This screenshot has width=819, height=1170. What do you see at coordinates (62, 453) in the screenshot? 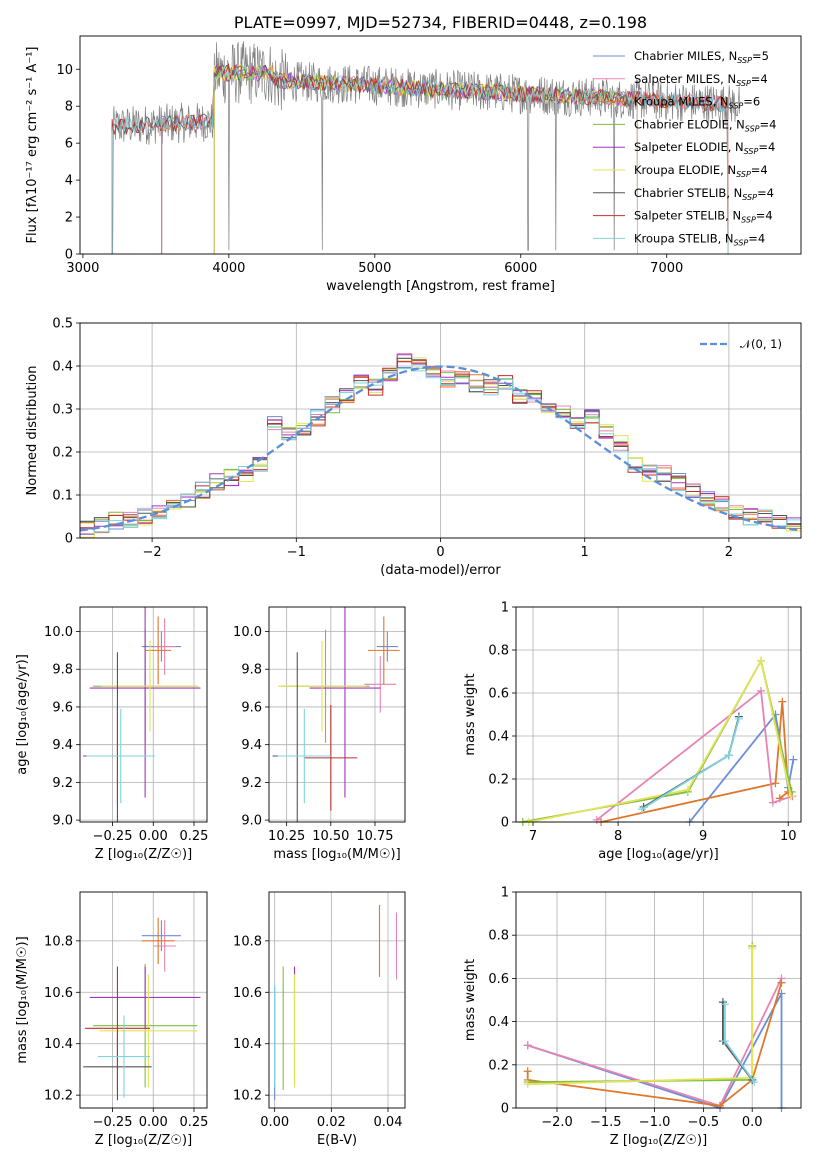
I see `y-tick-label: 0.2` at bounding box center [62, 453].